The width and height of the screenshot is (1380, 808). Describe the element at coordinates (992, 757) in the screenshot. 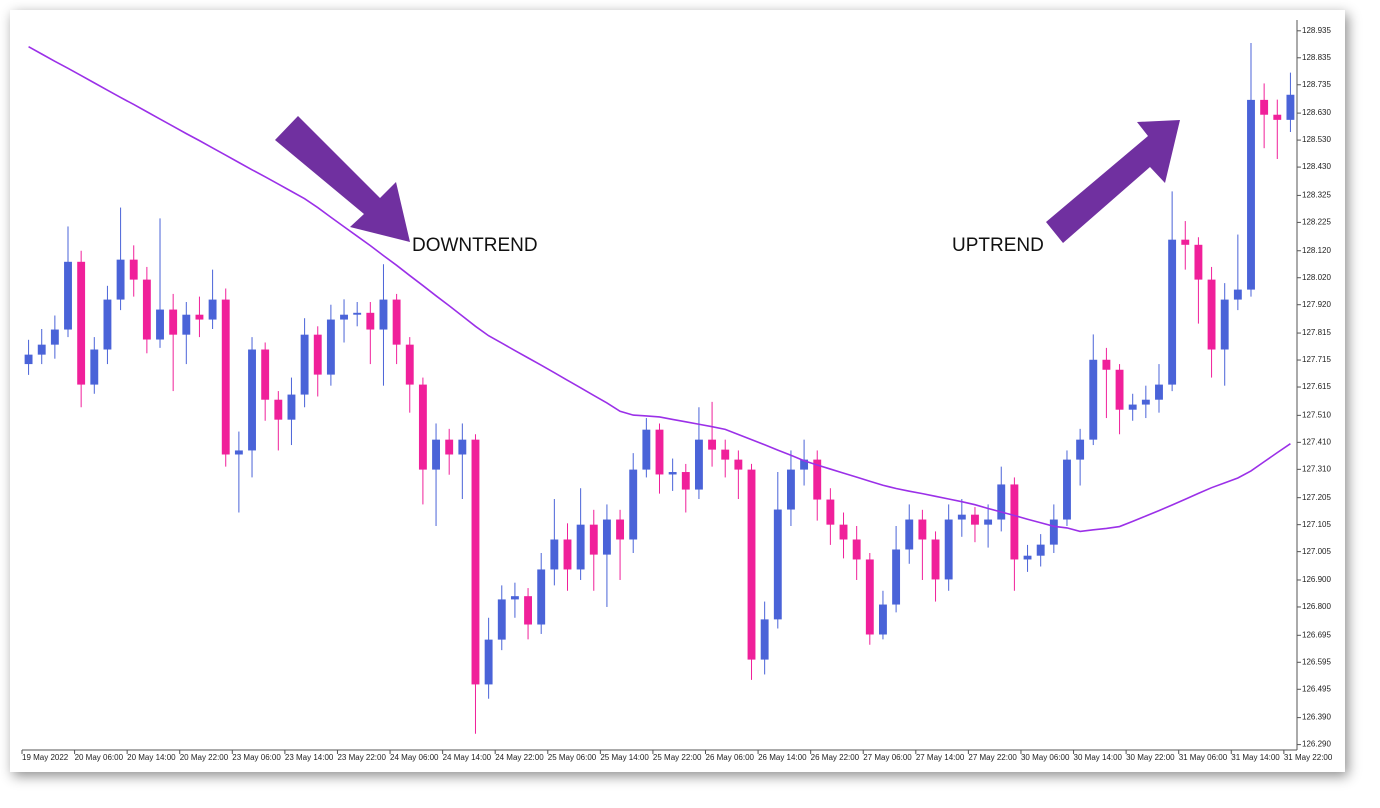

I see `x-tick-label: 27 May 22:00` at that location.